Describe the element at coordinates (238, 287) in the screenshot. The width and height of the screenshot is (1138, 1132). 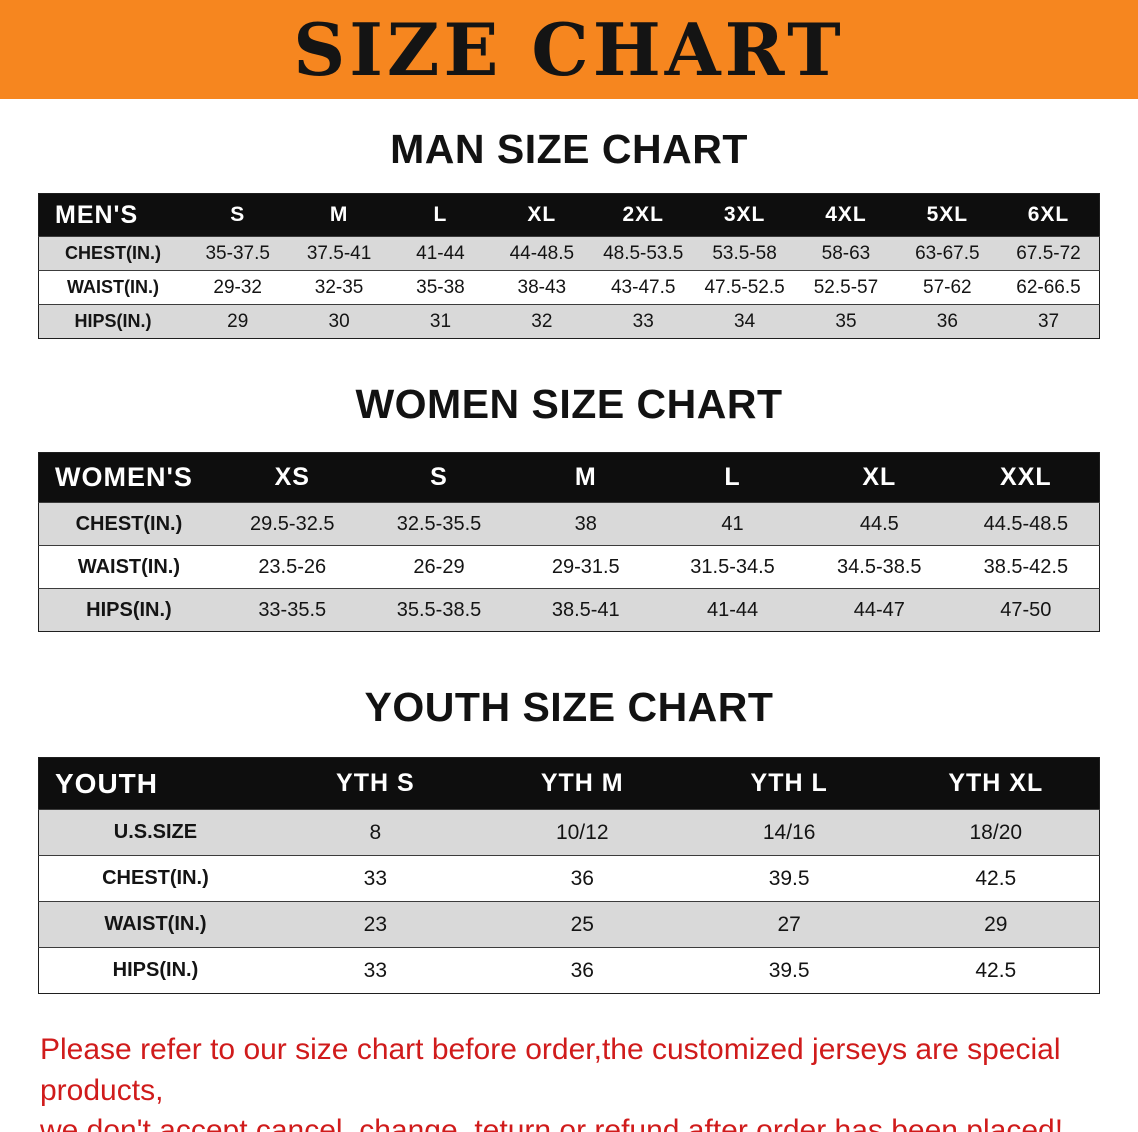
I see `value-cell: 29-32` at that location.